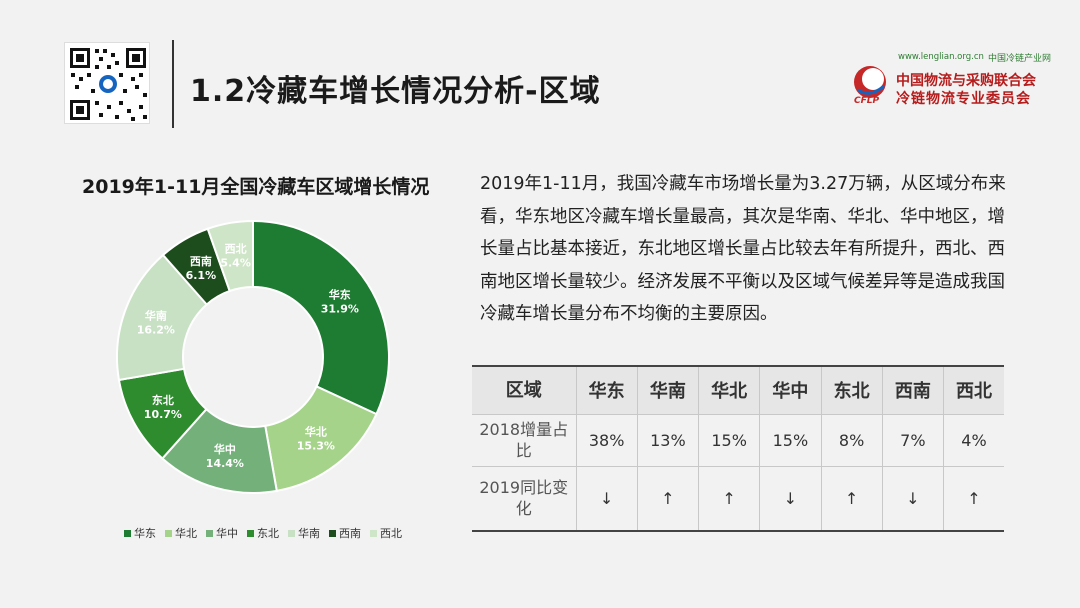 The width and height of the screenshot is (1080, 608). I want to click on slice-category-label: 东北, so click(163, 400).